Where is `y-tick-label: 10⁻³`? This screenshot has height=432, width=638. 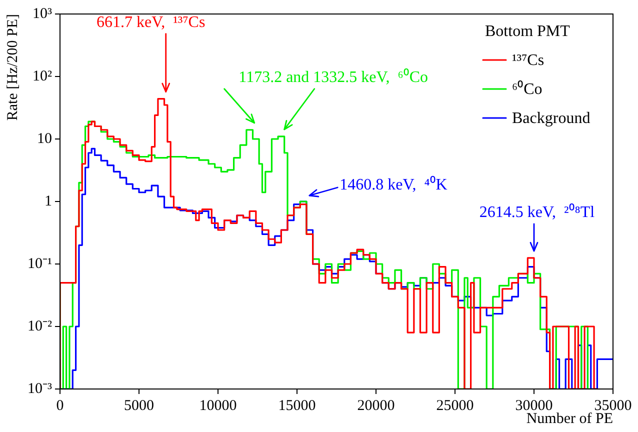 y-tick-label: 10⁻³ is located at coordinates (40, 388).